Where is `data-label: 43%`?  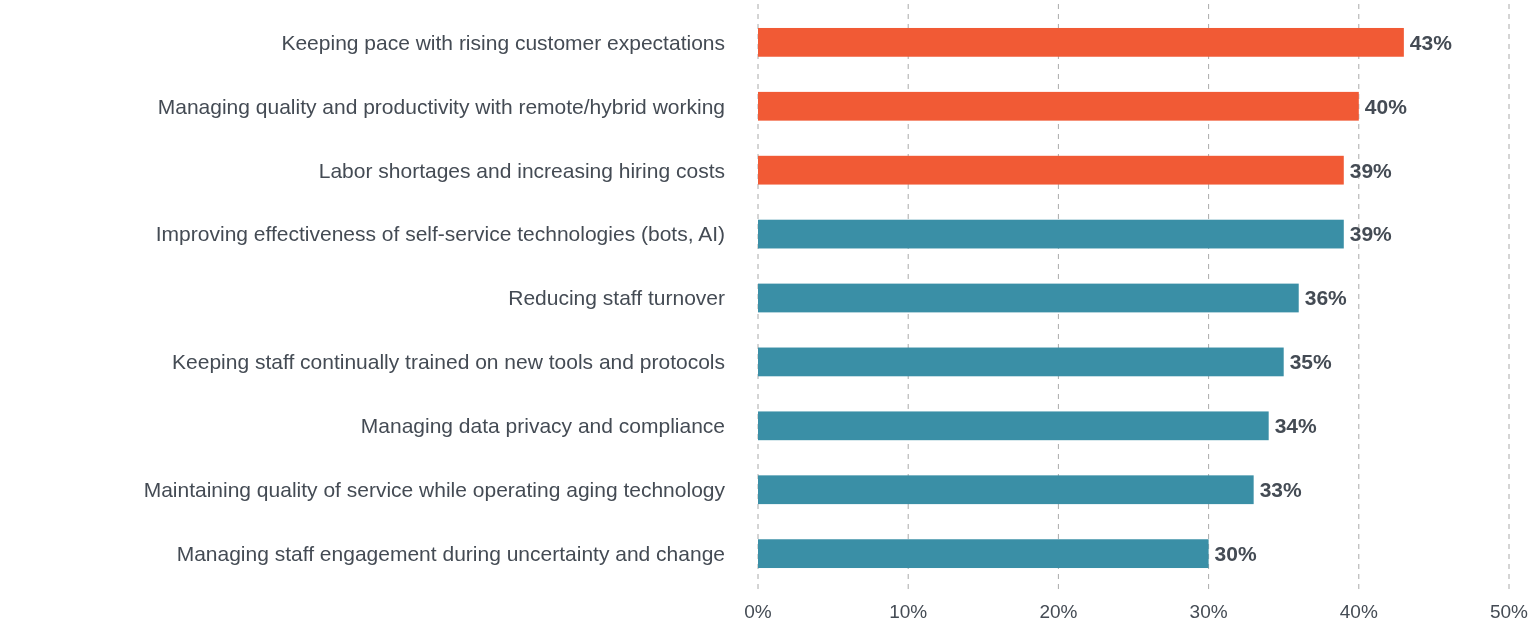
data-label: 43% is located at coordinates (1431, 42).